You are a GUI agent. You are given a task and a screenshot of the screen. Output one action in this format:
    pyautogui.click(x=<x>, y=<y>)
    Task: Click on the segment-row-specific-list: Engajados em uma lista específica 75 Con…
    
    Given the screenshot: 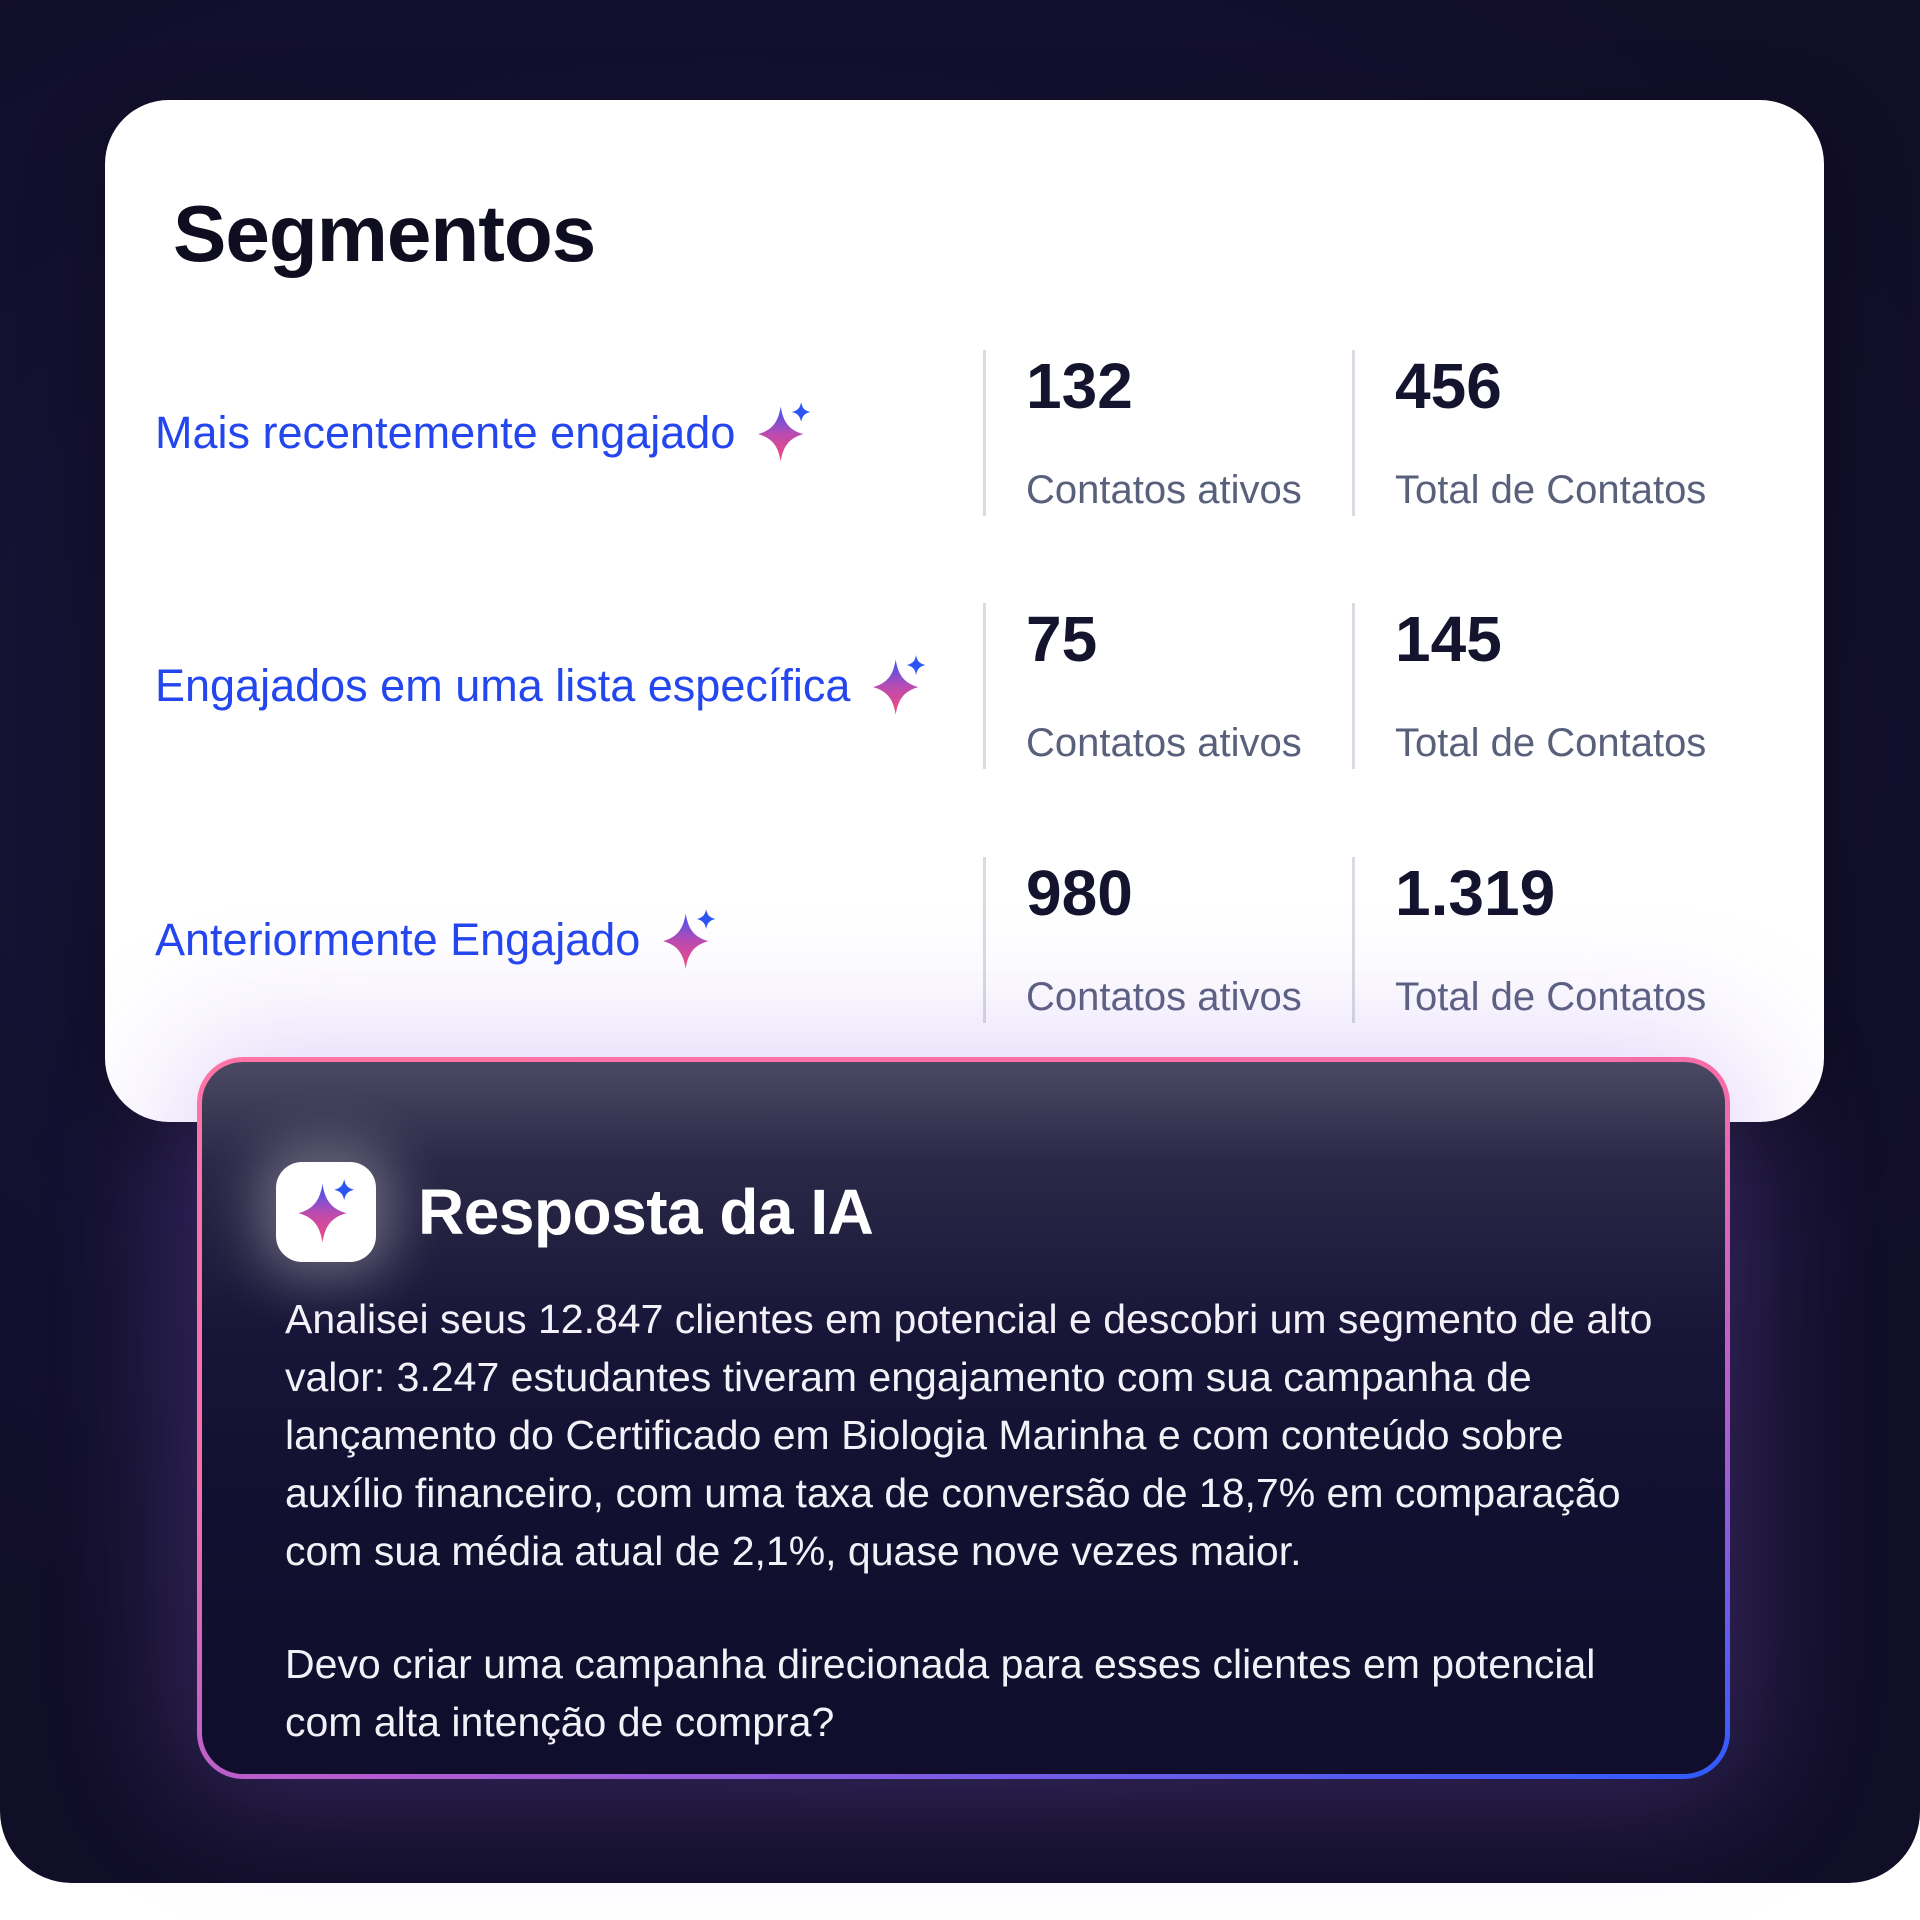 What is the action you would take?
    pyautogui.click(x=964, y=686)
    